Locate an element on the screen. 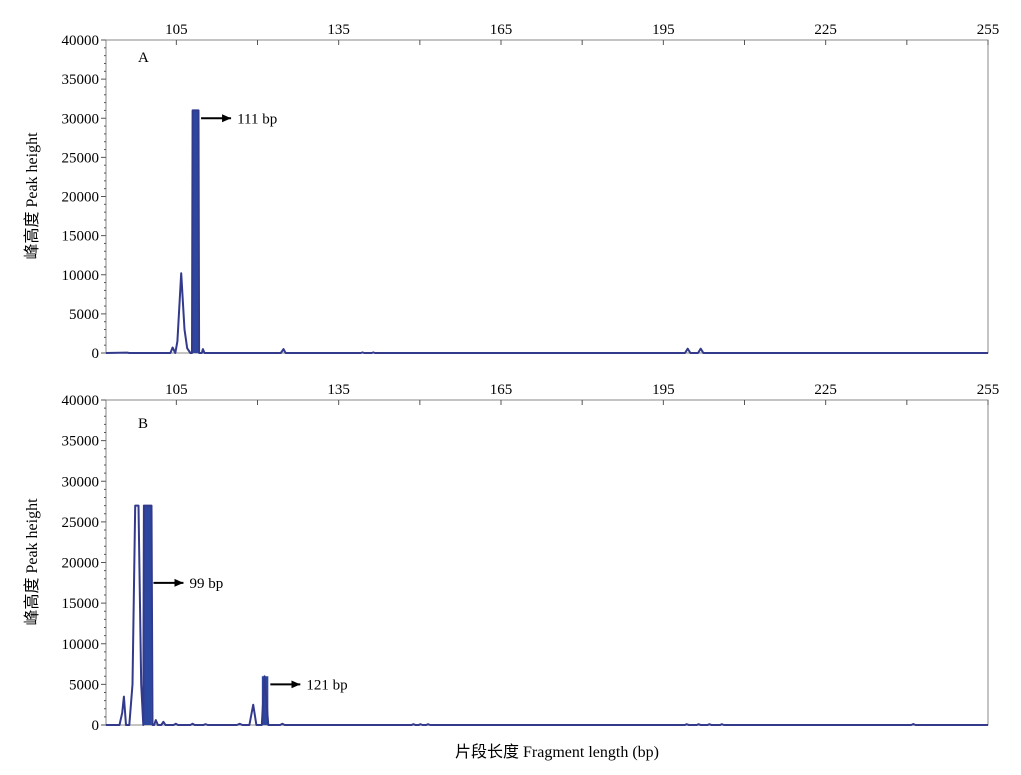 This screenshot has height=775, width=1021. annotation-label: 99 bp is located at coordinates (206, 584).